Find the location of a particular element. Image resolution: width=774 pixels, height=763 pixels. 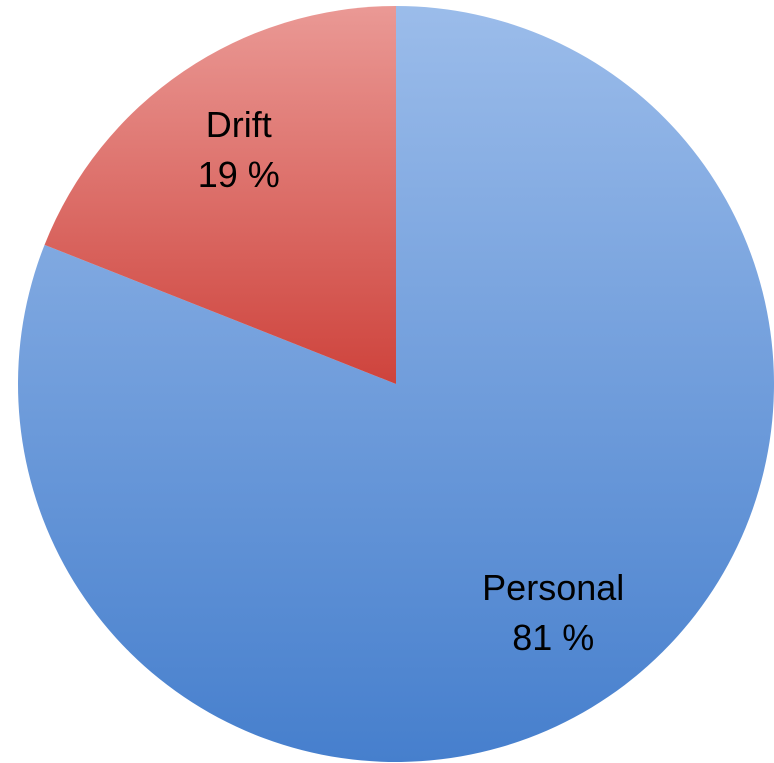

slice-value-label: 19 % is located at coordinates (239, 174).